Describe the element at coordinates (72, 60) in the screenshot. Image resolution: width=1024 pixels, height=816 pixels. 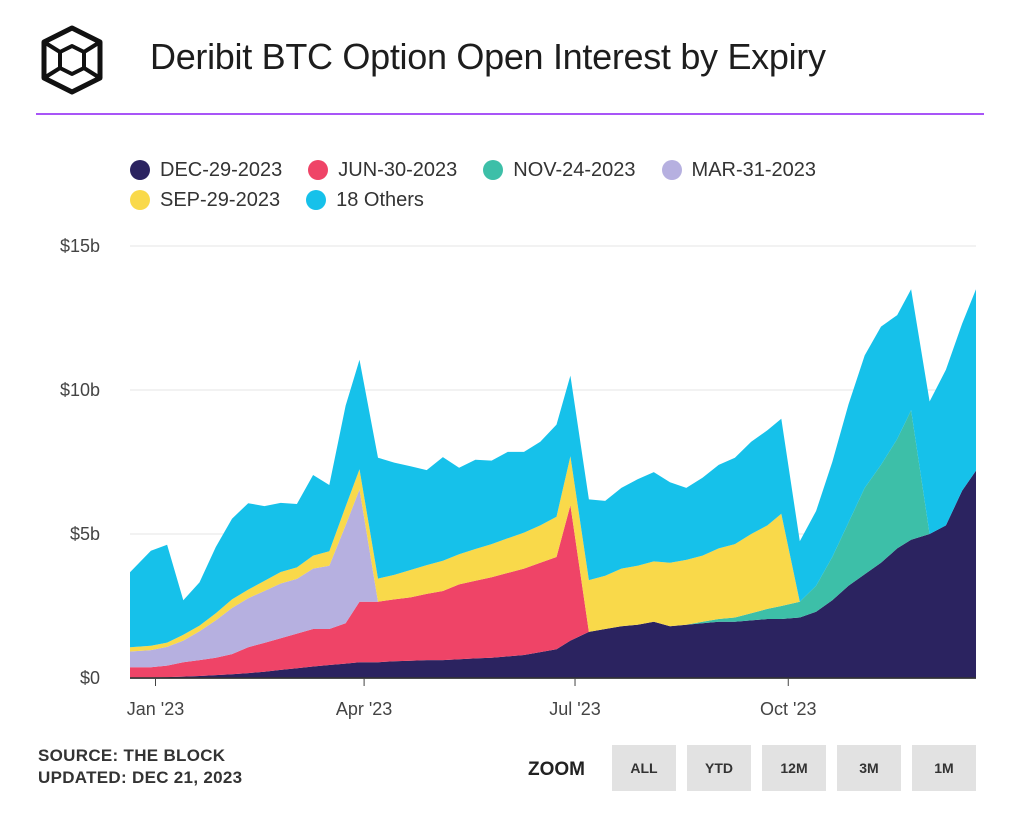
I see `the-block-cube-icon` at that location.